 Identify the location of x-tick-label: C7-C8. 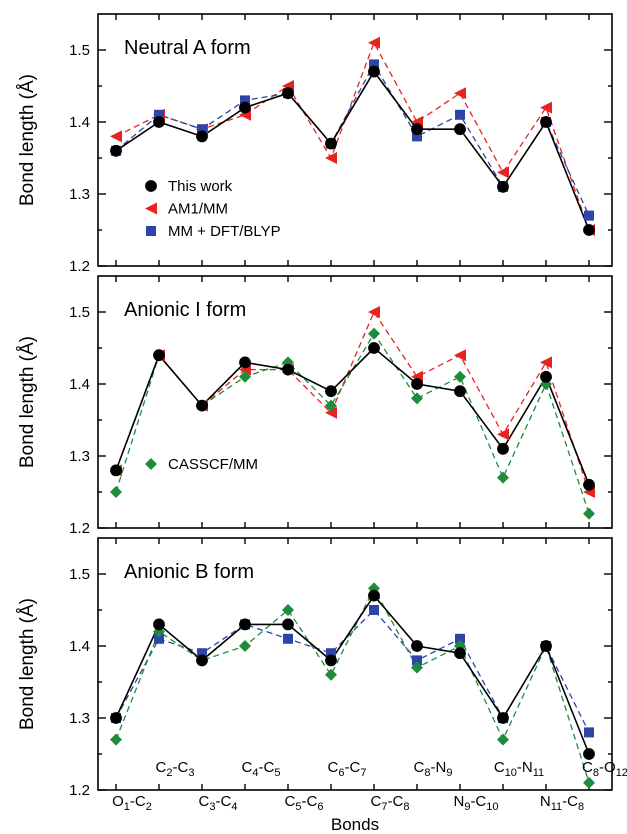
(390, 803).